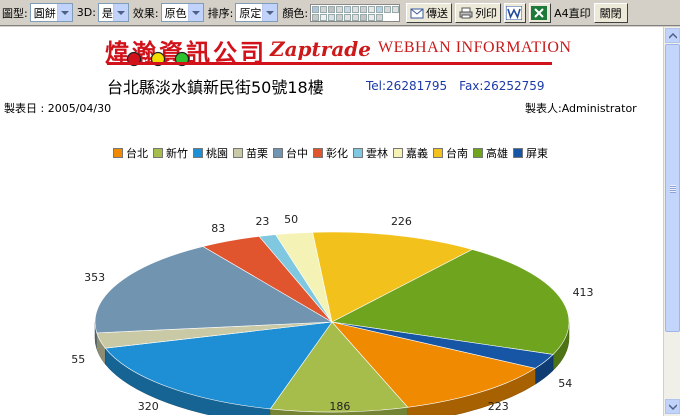  I want to click on company-address: 台北縣淡水鎮新民街50號18樓, so click(215, 87).